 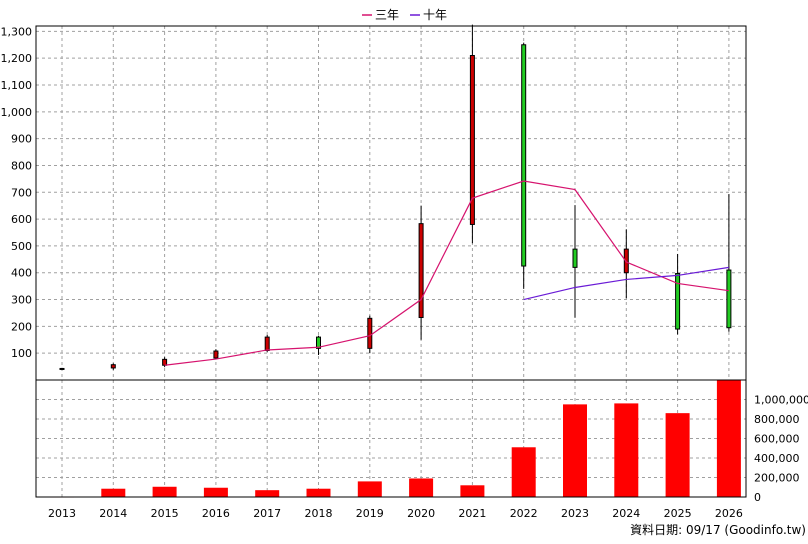 What do you see at coordinates (678, 513) in the screenshot?
I see `year-tick-label: 2025` at bounding box center [678, 513].